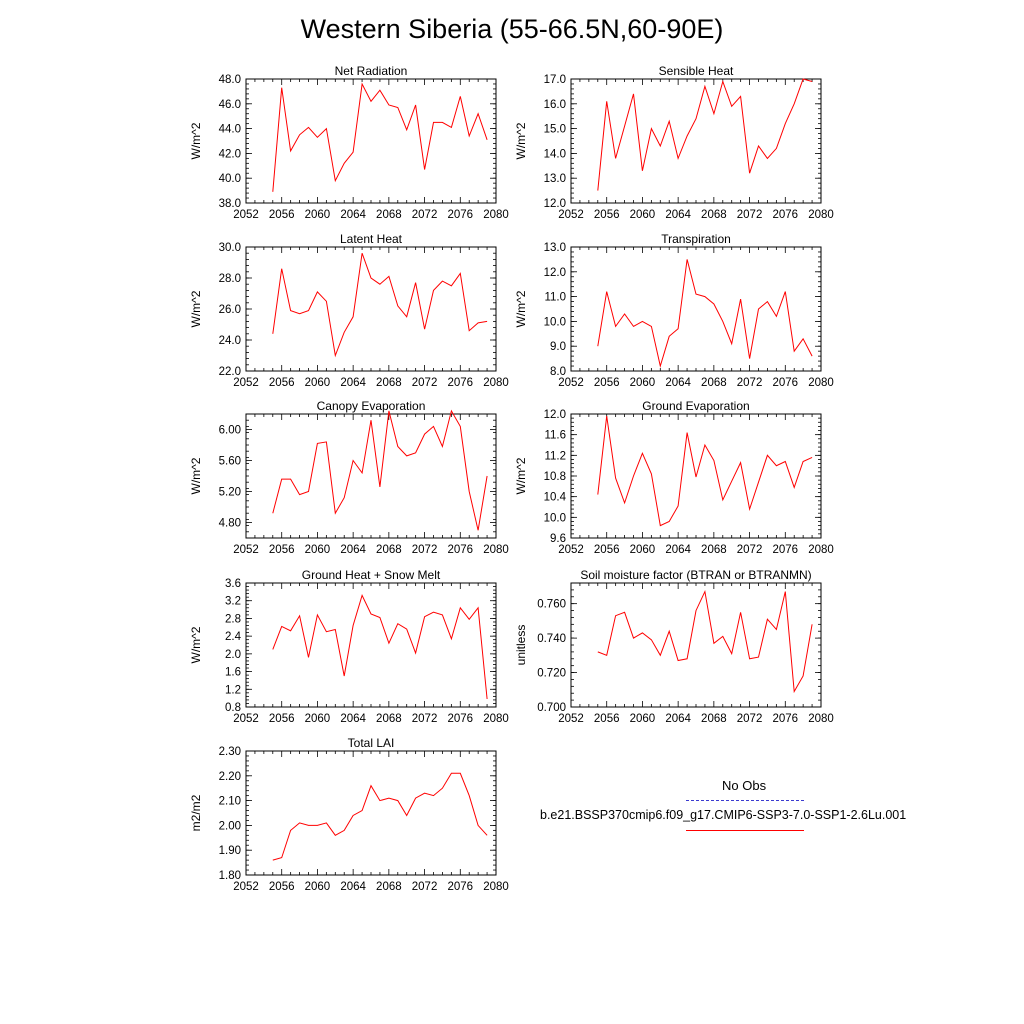  What do you see at coordinates (230, 462) in the screenshot?
I see `y-tick-label: 5.60` at bounding box center [230, 462].